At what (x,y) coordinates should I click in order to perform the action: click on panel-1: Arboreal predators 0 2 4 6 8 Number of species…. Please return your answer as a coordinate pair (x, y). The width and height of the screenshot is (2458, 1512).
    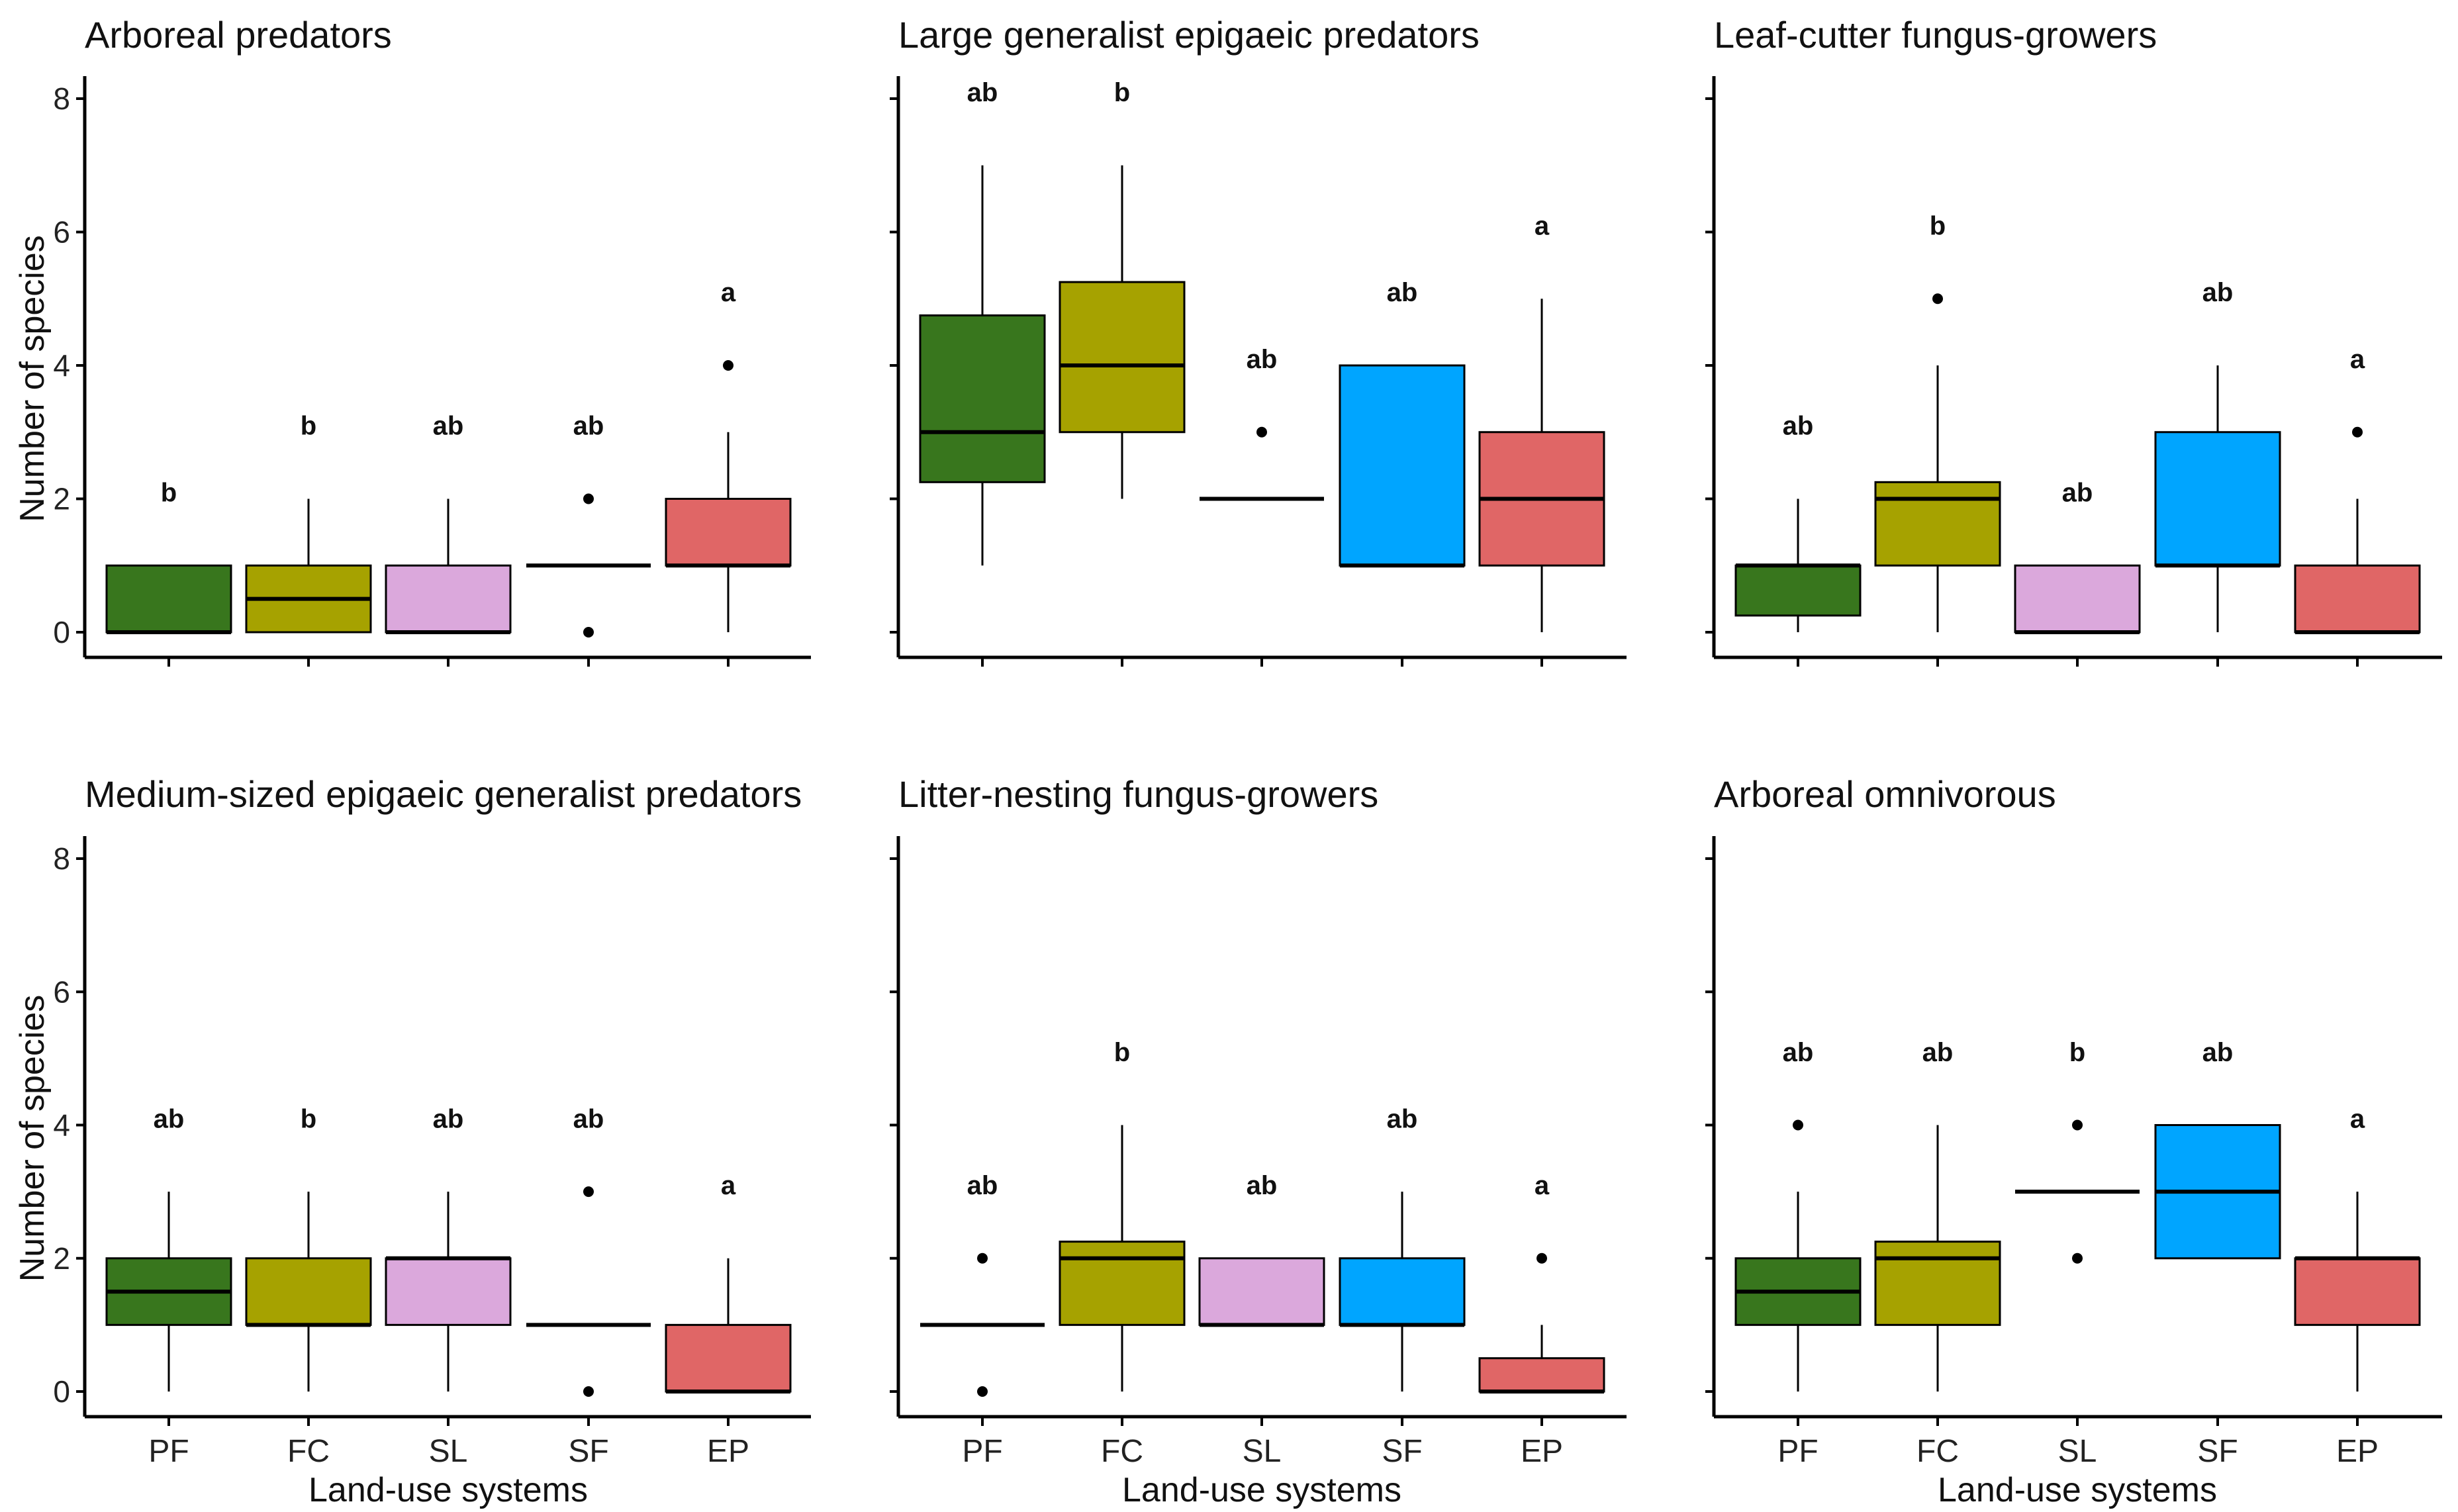
    Looking at the image, I should click on (412, 341).